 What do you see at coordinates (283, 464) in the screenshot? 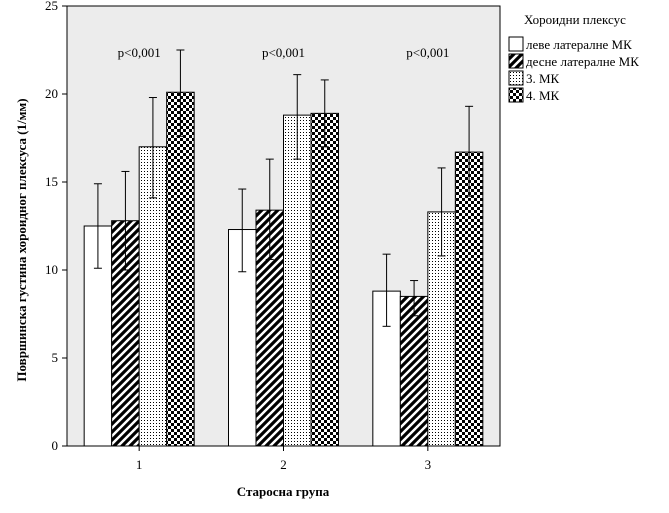
I see `x-tick-label: 2` at bounding box center [283, 464].